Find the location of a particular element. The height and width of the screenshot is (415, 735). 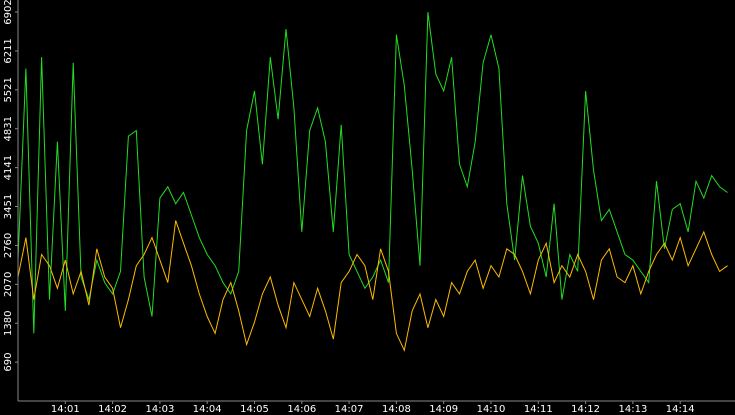

y-tick-label: 4831 is located at coordinates (8, 128).